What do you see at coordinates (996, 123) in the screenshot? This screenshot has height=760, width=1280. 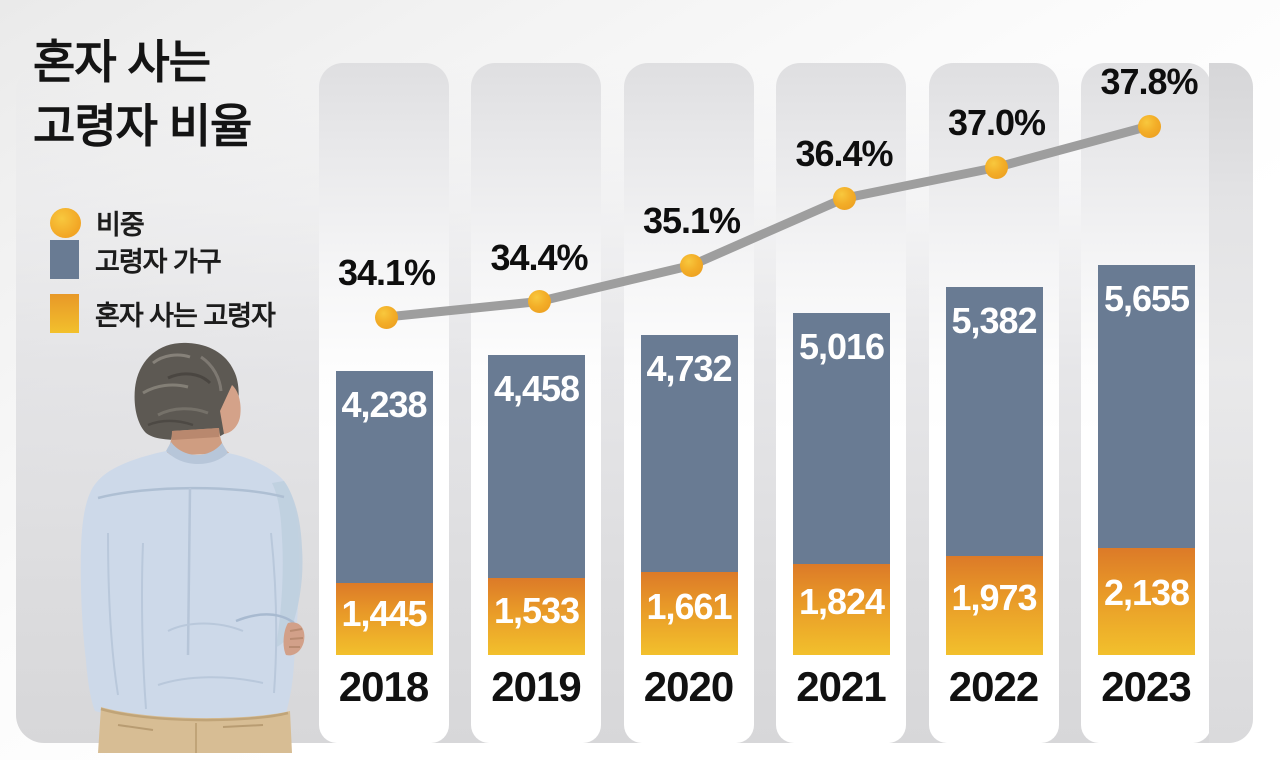 I see `ratio-value-label: 37.0%` at bounding box center [996, 123].